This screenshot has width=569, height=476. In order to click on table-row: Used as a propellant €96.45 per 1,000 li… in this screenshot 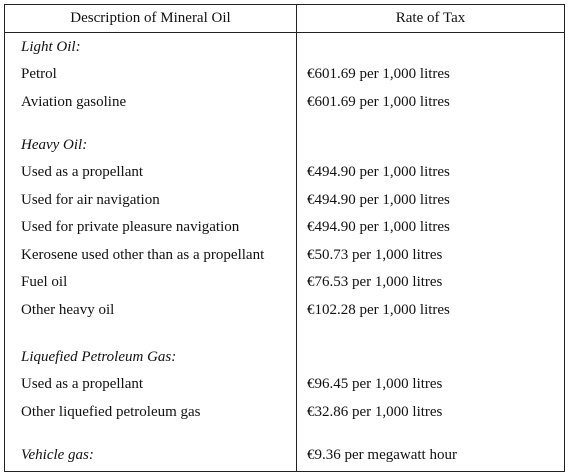, I will do `click(284, 384)`.